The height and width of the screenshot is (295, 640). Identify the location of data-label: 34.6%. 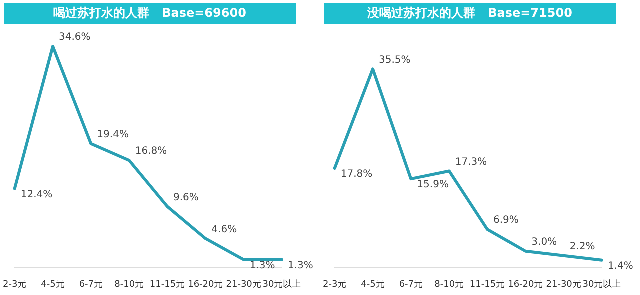
(75, 38).